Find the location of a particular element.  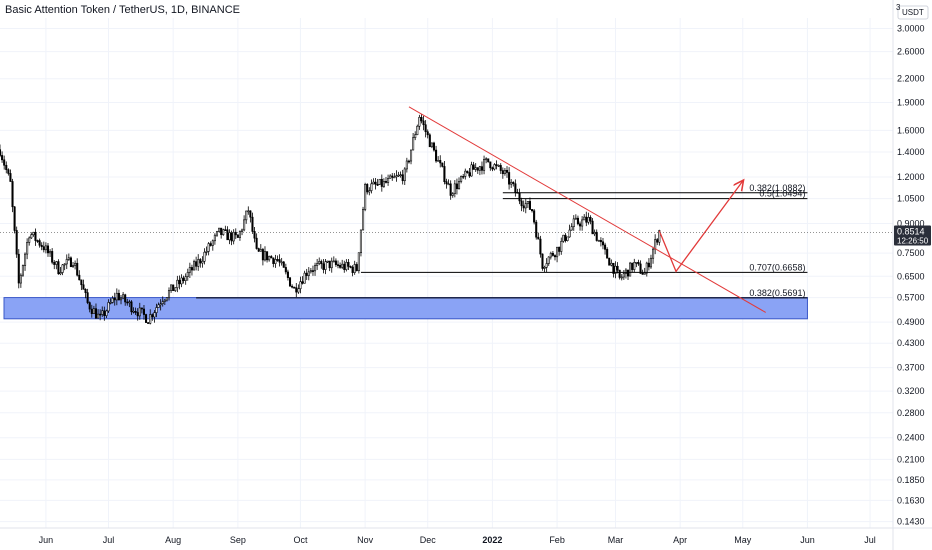

y-tick-label: 0.2400 is located at coordinates (911, 438).